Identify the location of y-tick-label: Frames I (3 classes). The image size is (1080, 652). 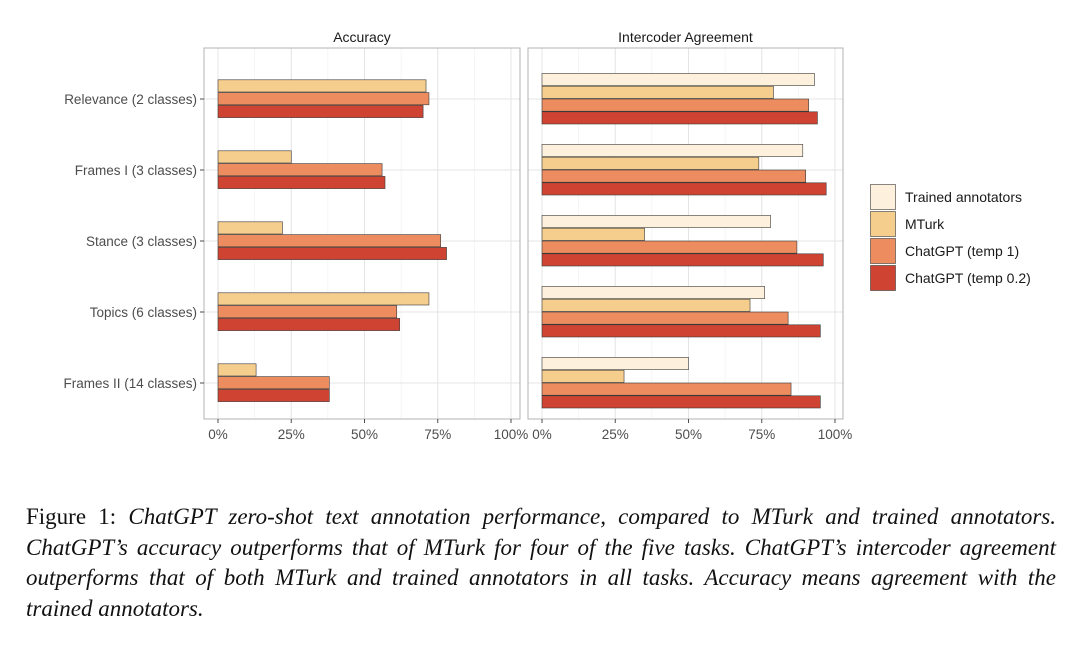
(136, 170).